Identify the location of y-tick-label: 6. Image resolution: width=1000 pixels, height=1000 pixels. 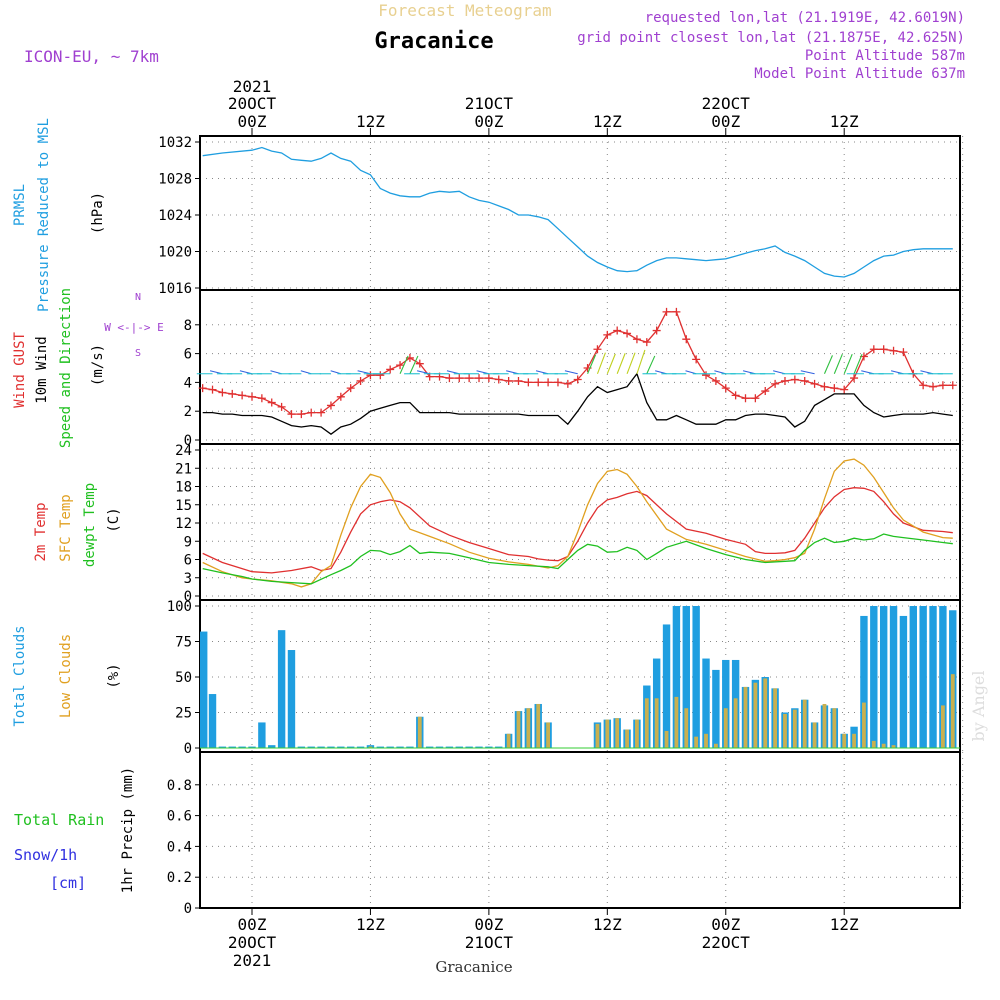
(188, 355).